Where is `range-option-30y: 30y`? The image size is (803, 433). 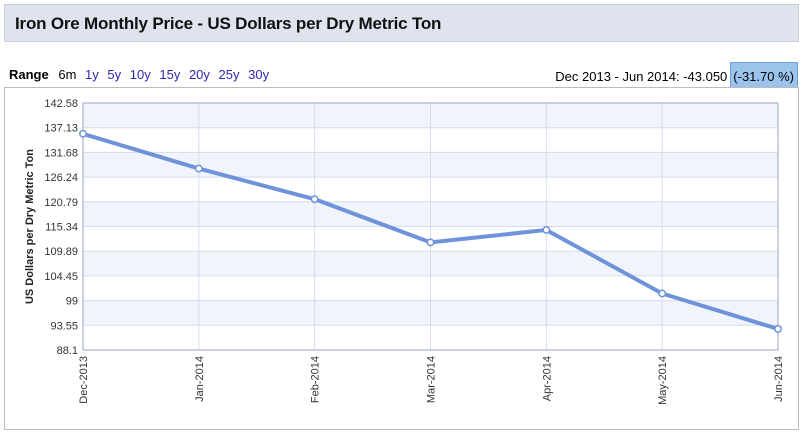 range-option-30y: 30y is located at coordinates (259, 74).